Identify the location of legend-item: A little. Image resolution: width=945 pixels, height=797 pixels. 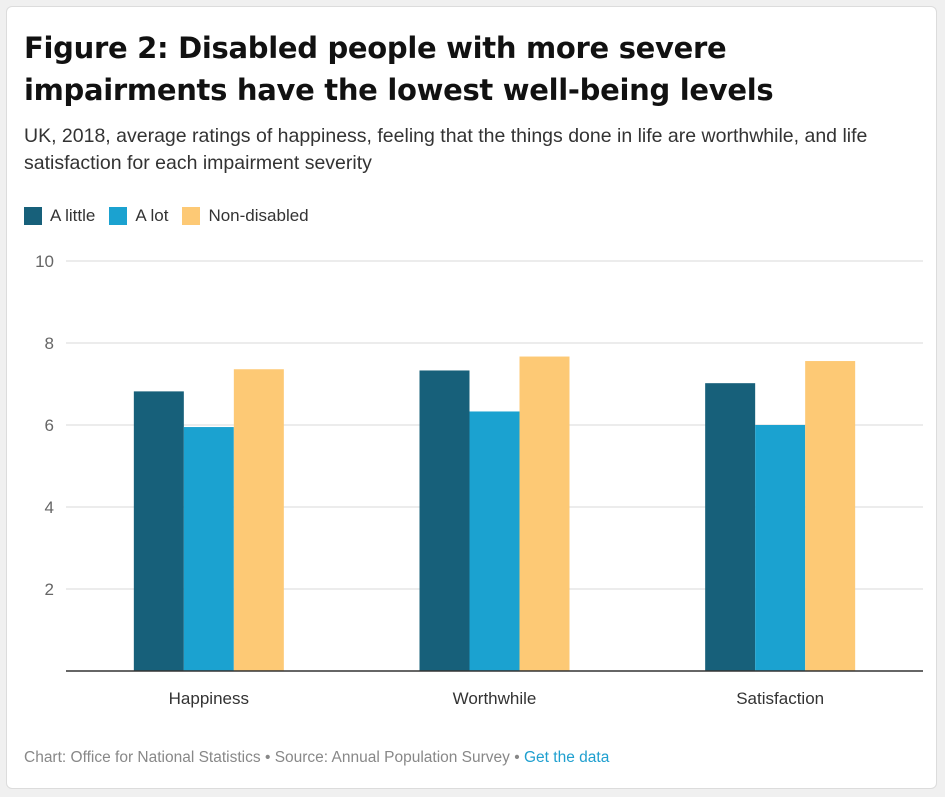
(59, 216).